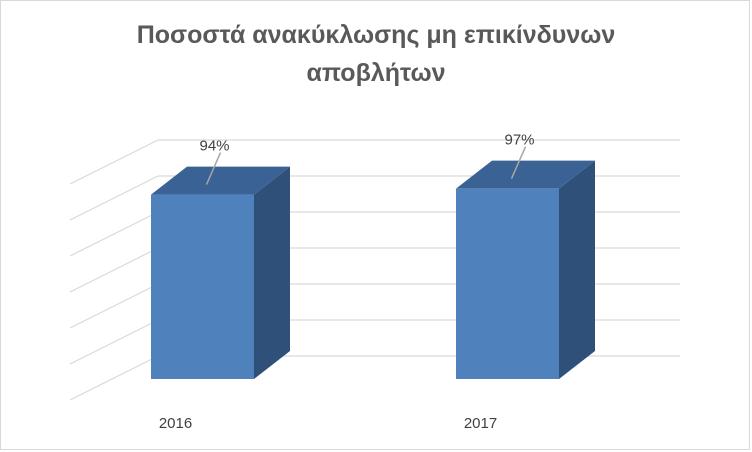 The width and height of the screenshot is (752, 452). What do you see at coordinates (480, 423) in the screenshot?
I see `category-label: 2017` at bounding box center [480, 423].